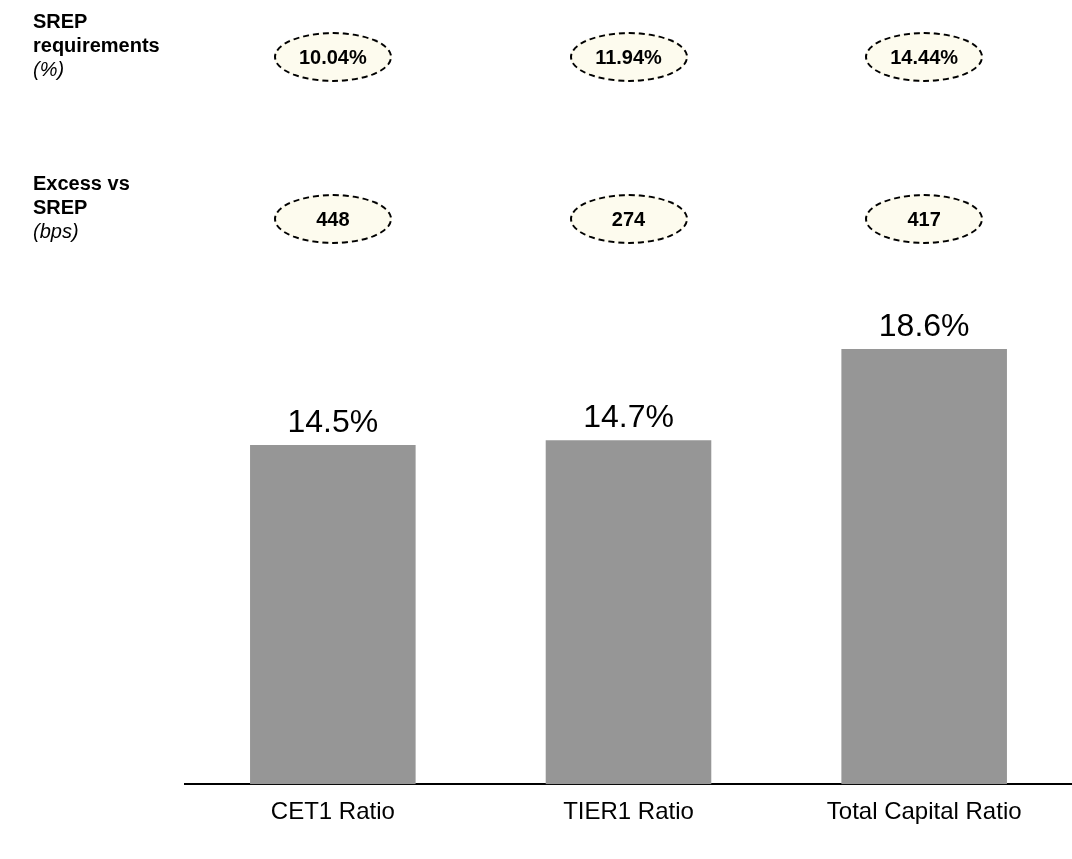  Describe the element at coordinates (924, 219) in the screenshot. I see `text: 417` at that location.